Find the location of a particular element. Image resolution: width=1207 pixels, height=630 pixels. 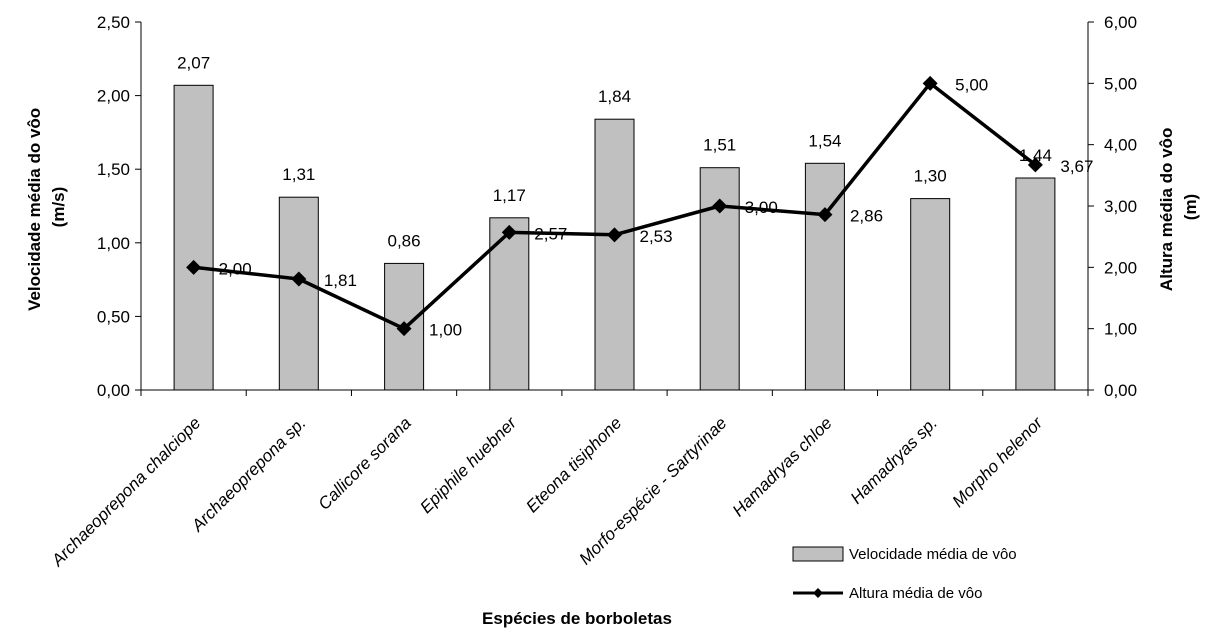

line-data-label: 2,00 is located at coordinates (235, 268).